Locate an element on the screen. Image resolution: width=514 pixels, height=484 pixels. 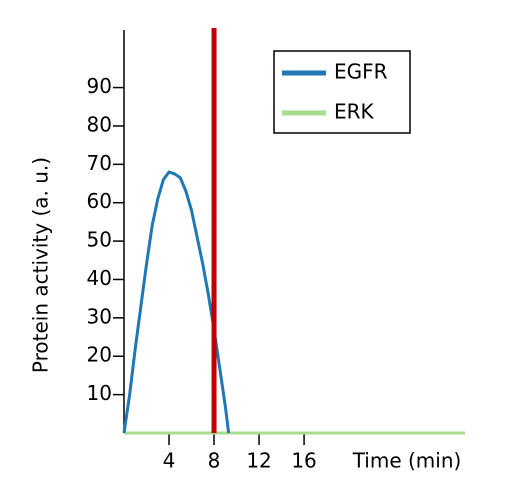
y-tick-label: 50 is located at coordinates (99, 240).